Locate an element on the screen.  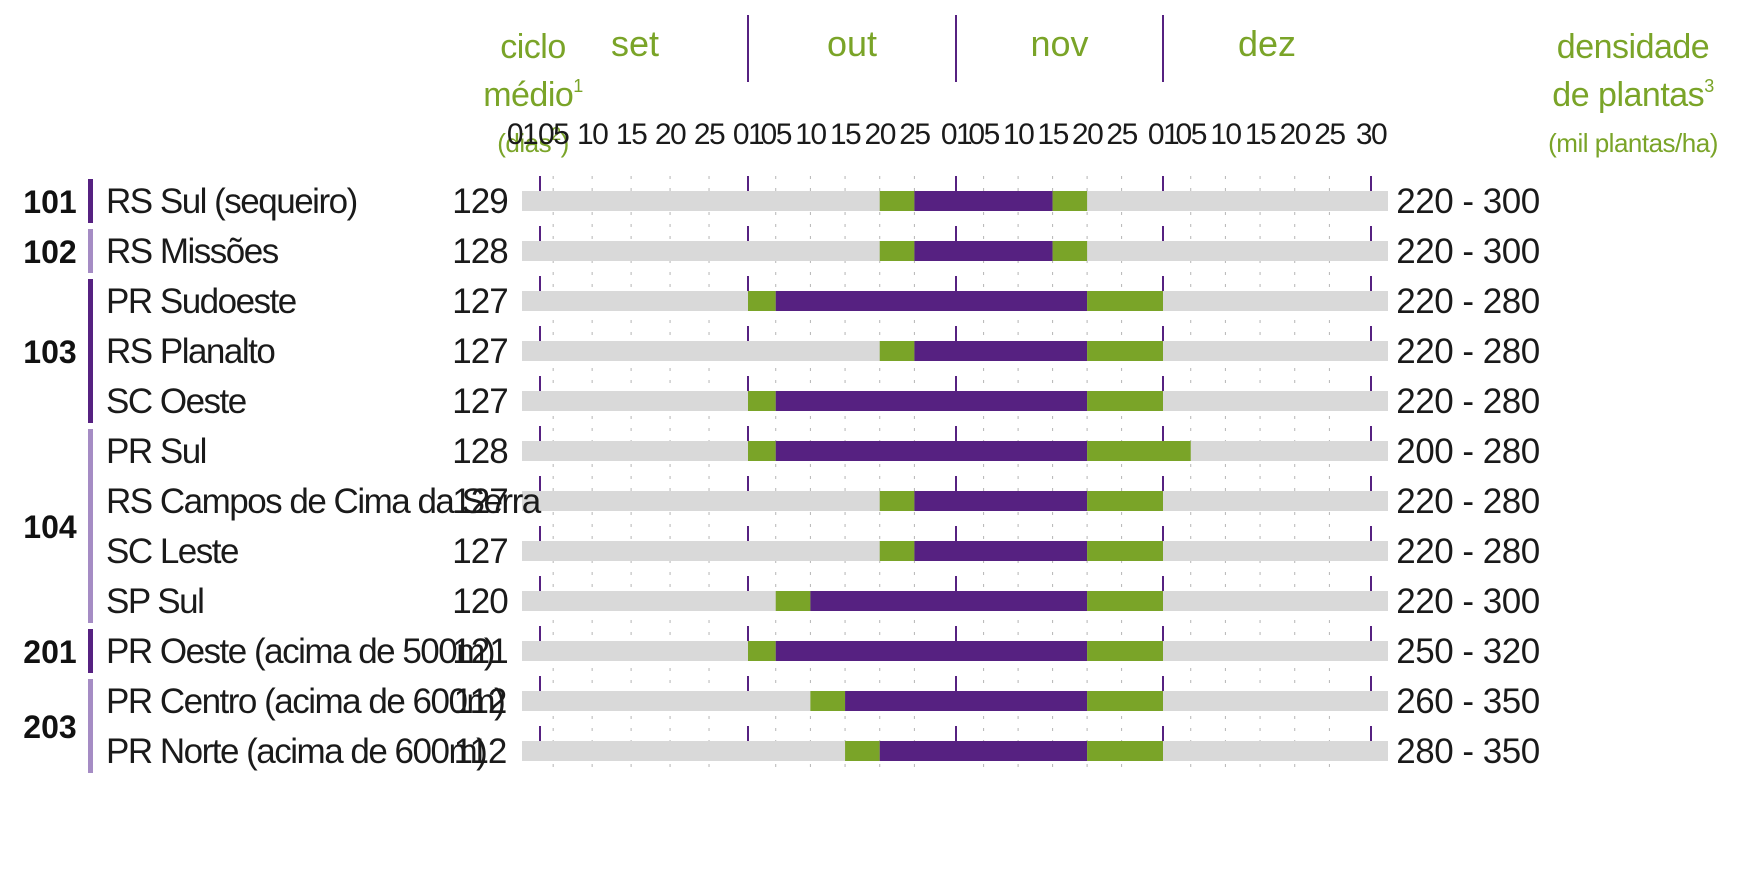
cycle-value: 129 is located at coordinates (479, 201).